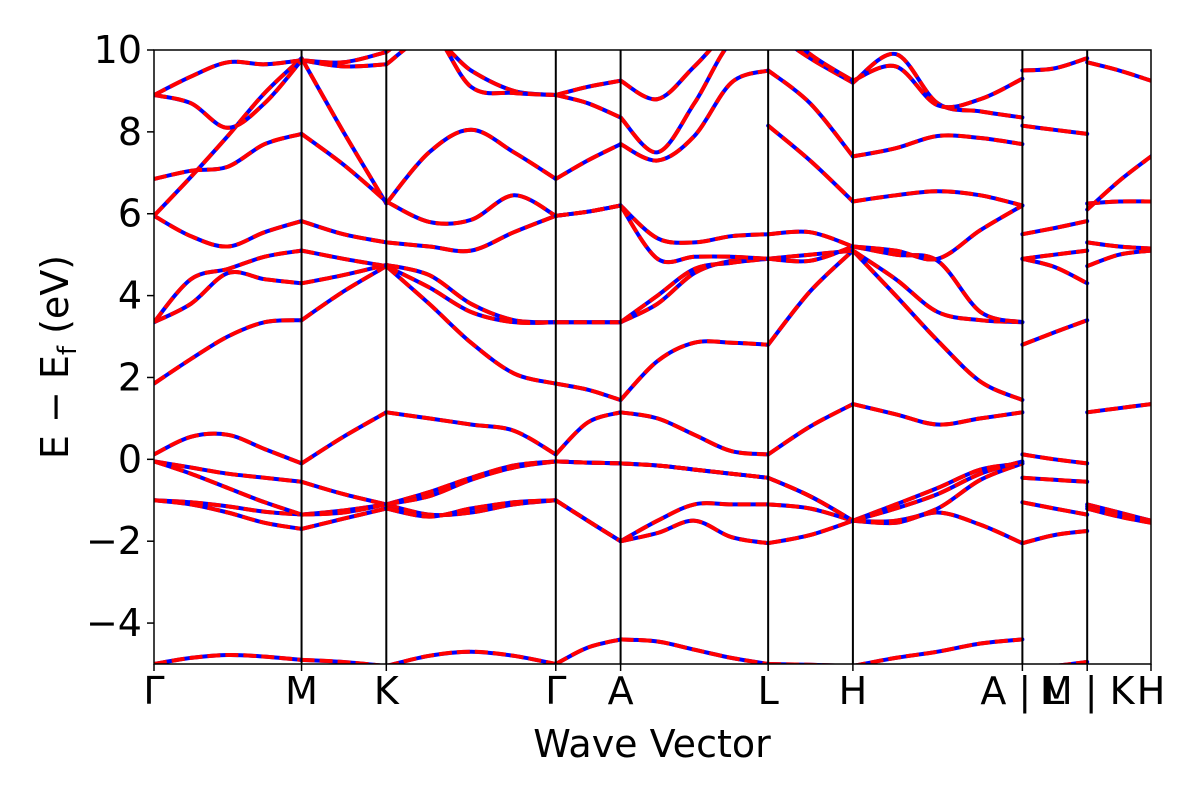 The height and width of the screenshot is (800, 1200). I want to click on wannier-band-seg1-b2, so click(344, 518).